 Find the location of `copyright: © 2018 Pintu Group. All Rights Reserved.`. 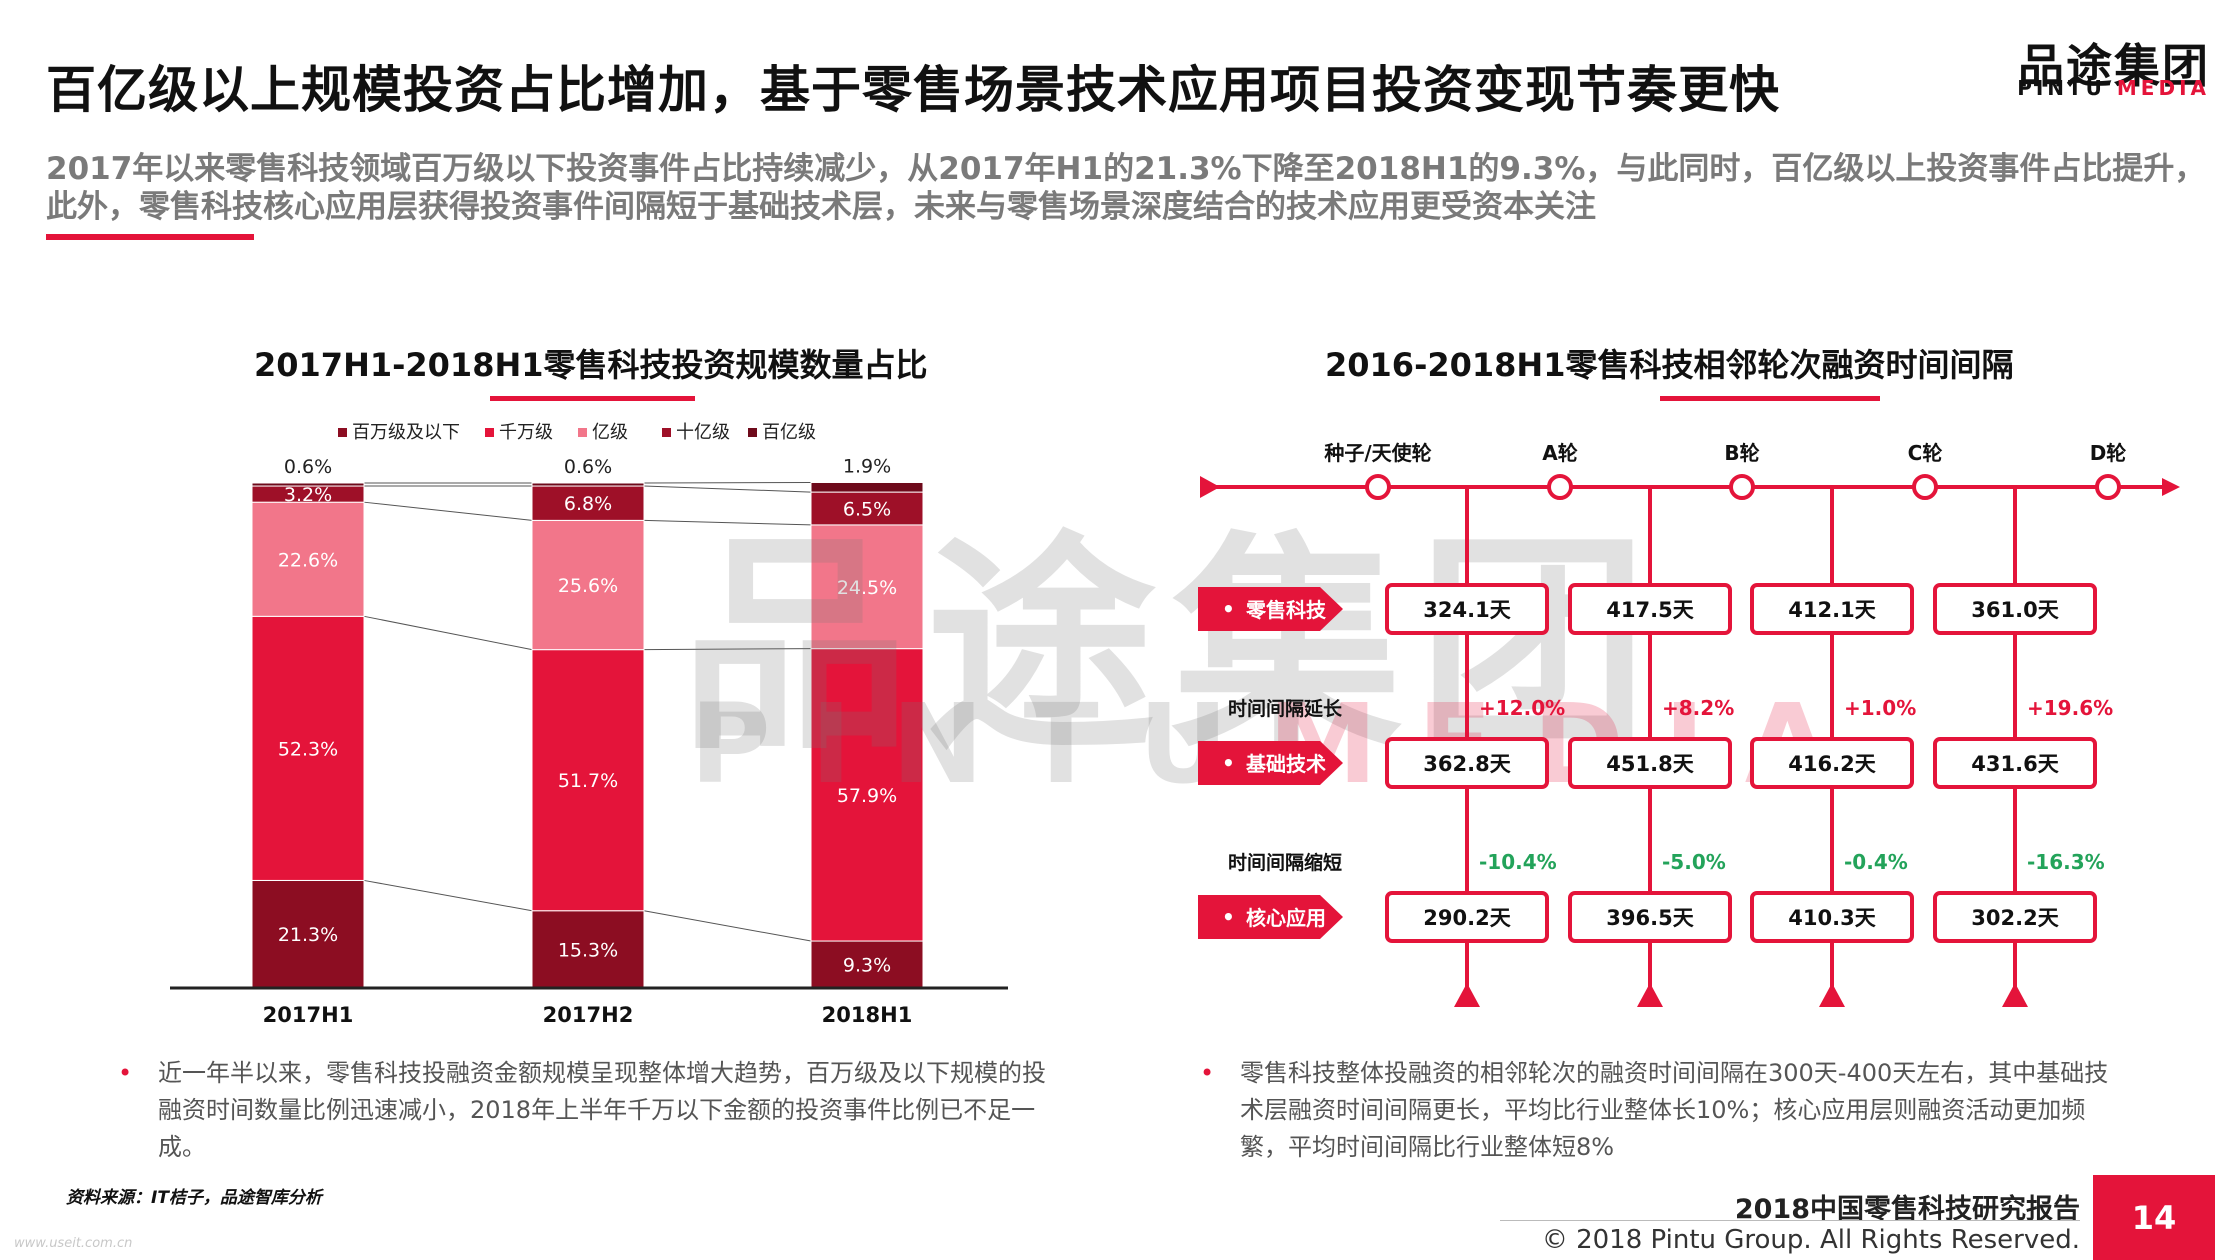

copyright: © 2018 Pintu Group. All Rights Reserved. is located at coordinates (1810, 1240).